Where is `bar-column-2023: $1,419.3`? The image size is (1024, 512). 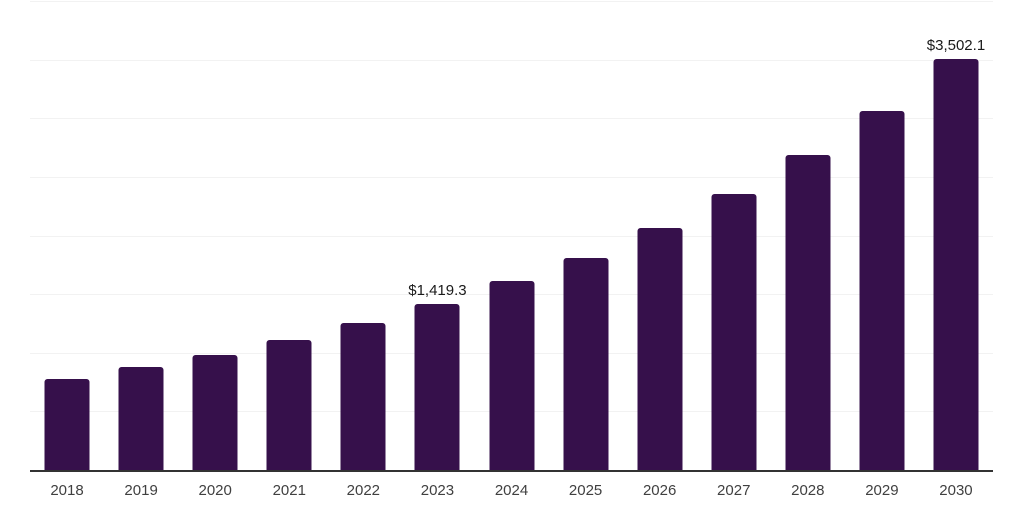
bar-column-2023: $1,419.3 is located at coordinates (437, 235).